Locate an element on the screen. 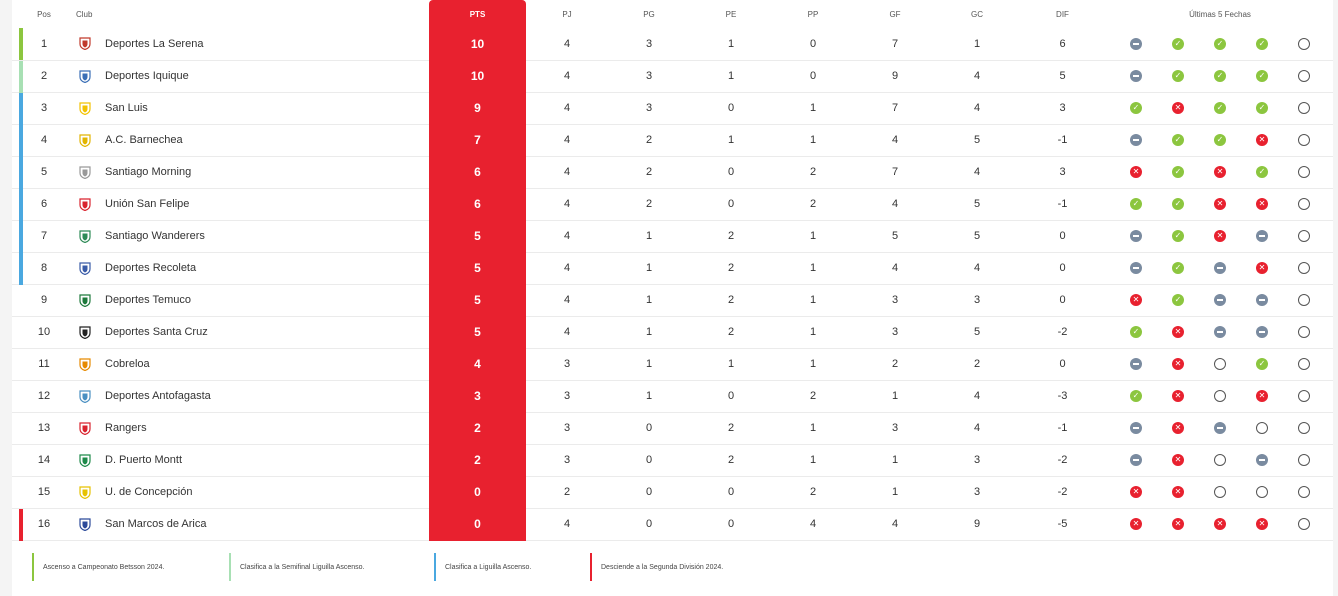 This screenshot has width=1338, height=596. header-pe: PE is located at coordinates (731, 14).